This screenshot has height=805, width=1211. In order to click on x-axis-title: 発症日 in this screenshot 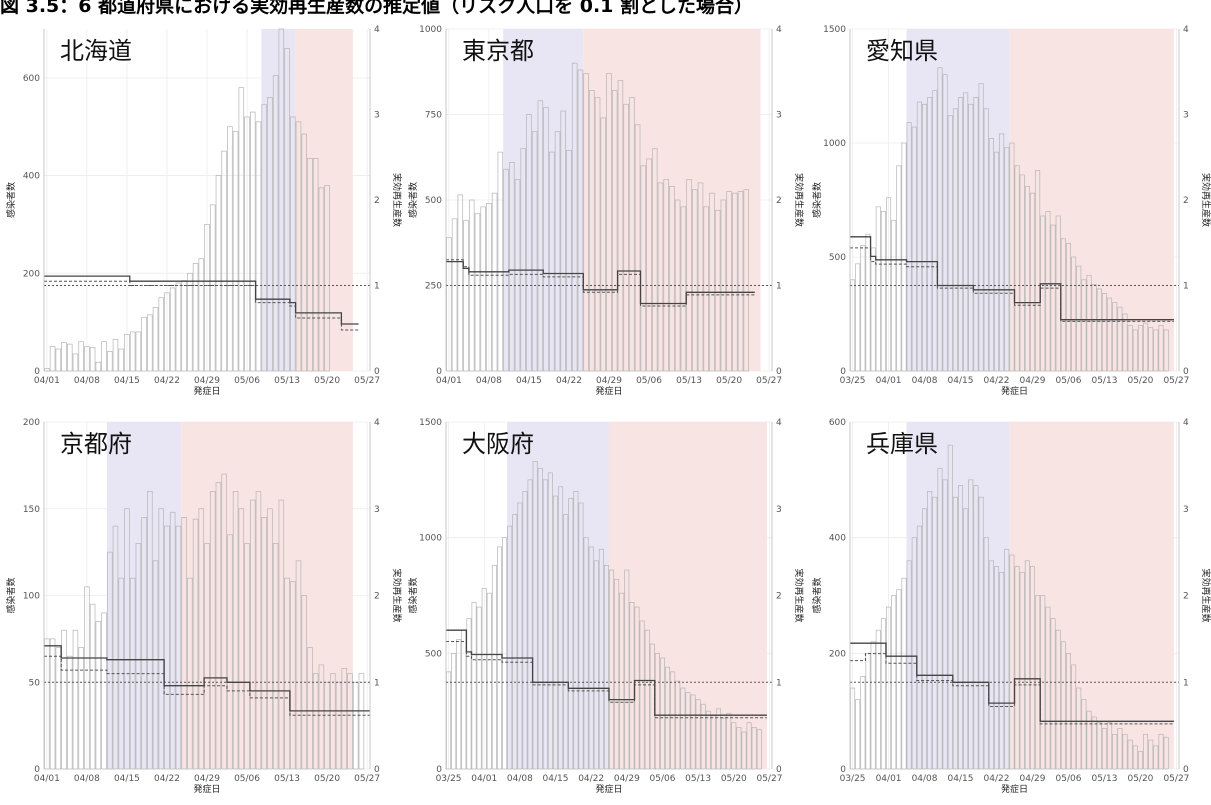, I will do `click(608, 391)`.